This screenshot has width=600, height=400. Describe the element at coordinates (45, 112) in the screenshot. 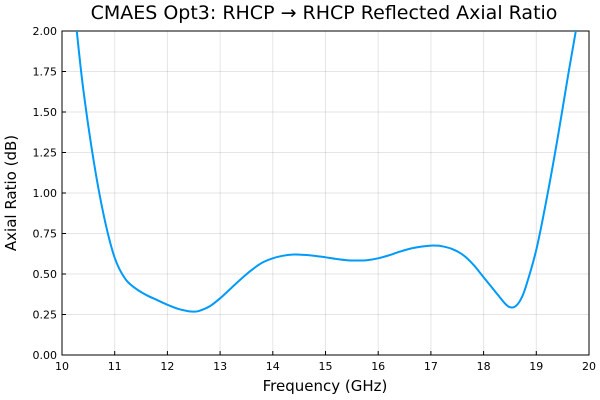

I see `y-tick-label: 1.50` at that location.